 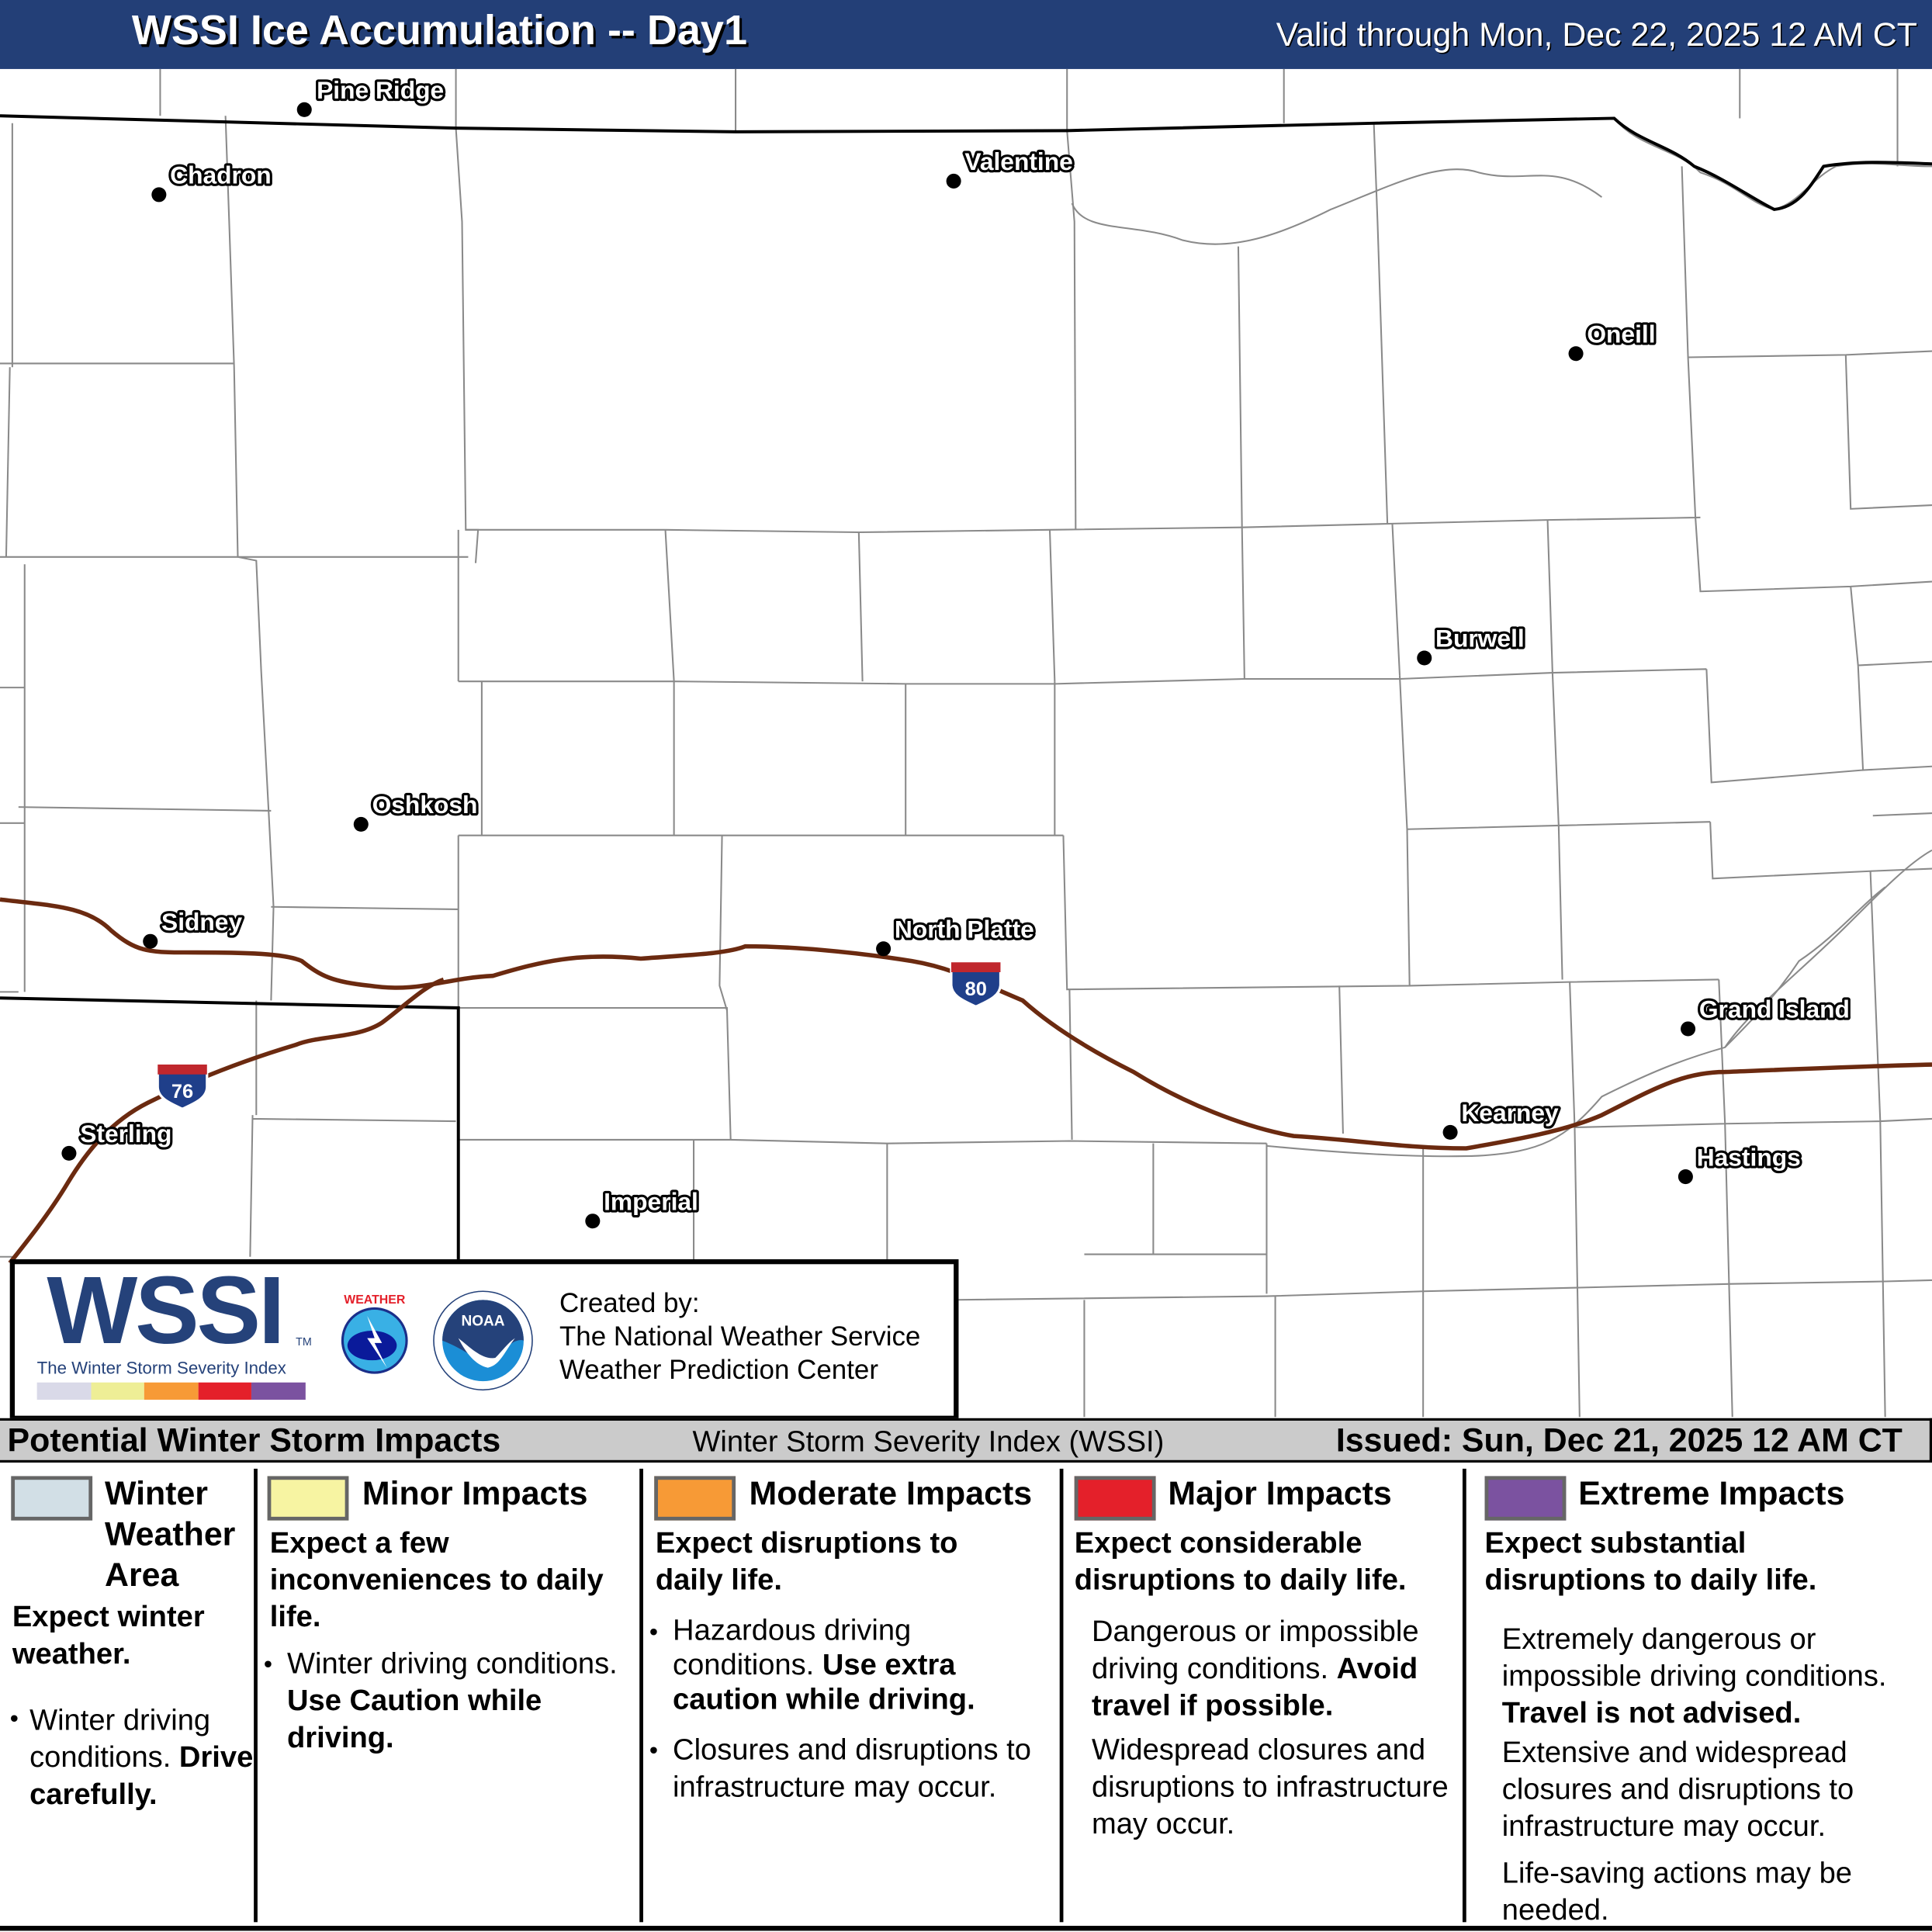 I want to click on created-by-label: Created by:, so click(x=629, y=1303).